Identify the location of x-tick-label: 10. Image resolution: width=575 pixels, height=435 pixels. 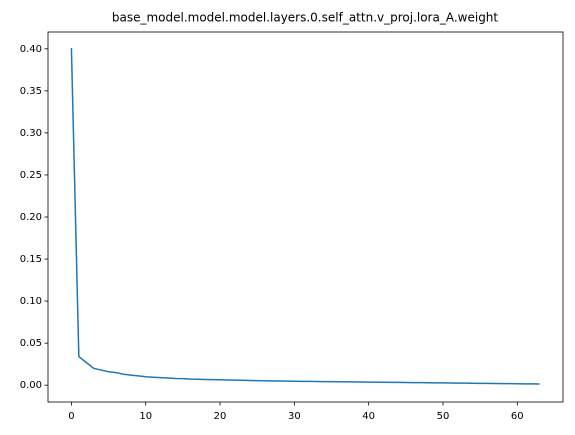
(145, 416).